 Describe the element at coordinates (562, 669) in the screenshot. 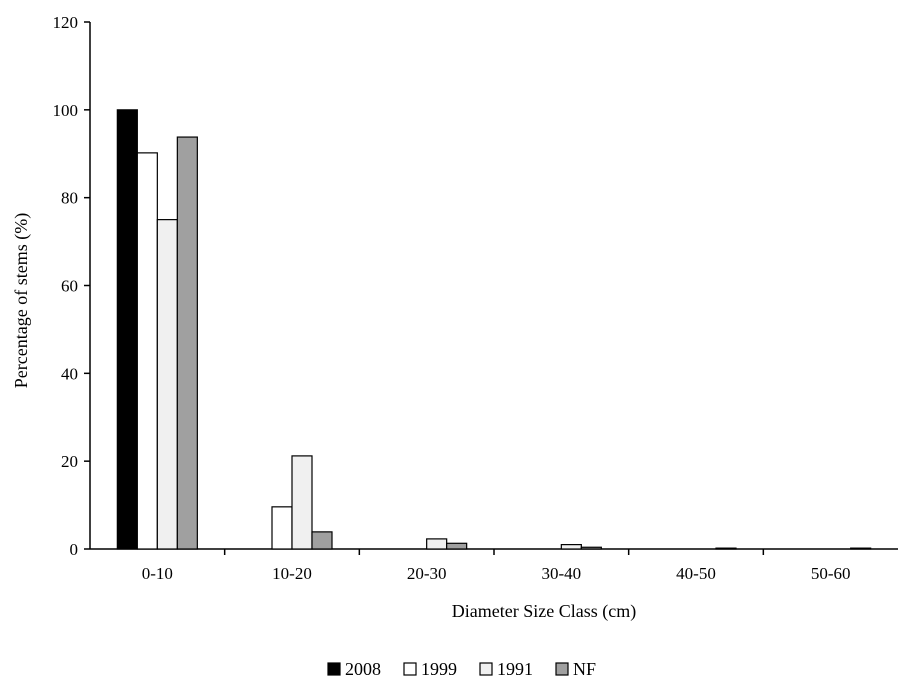

I see `legend-swatch-nf` at that location.